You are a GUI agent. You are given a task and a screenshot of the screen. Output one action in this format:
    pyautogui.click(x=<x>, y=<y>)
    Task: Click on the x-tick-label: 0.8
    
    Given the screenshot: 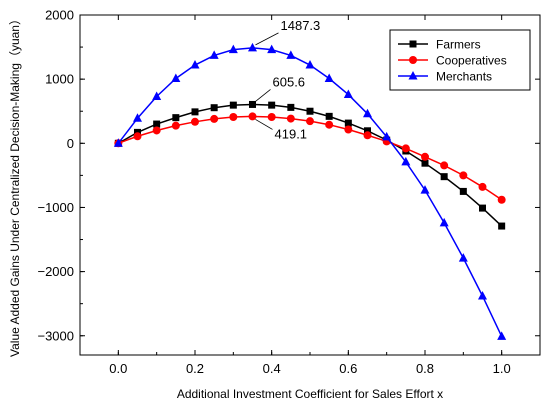 What is the action you would take?
    pyautogui.click(x=425, y=368)
    